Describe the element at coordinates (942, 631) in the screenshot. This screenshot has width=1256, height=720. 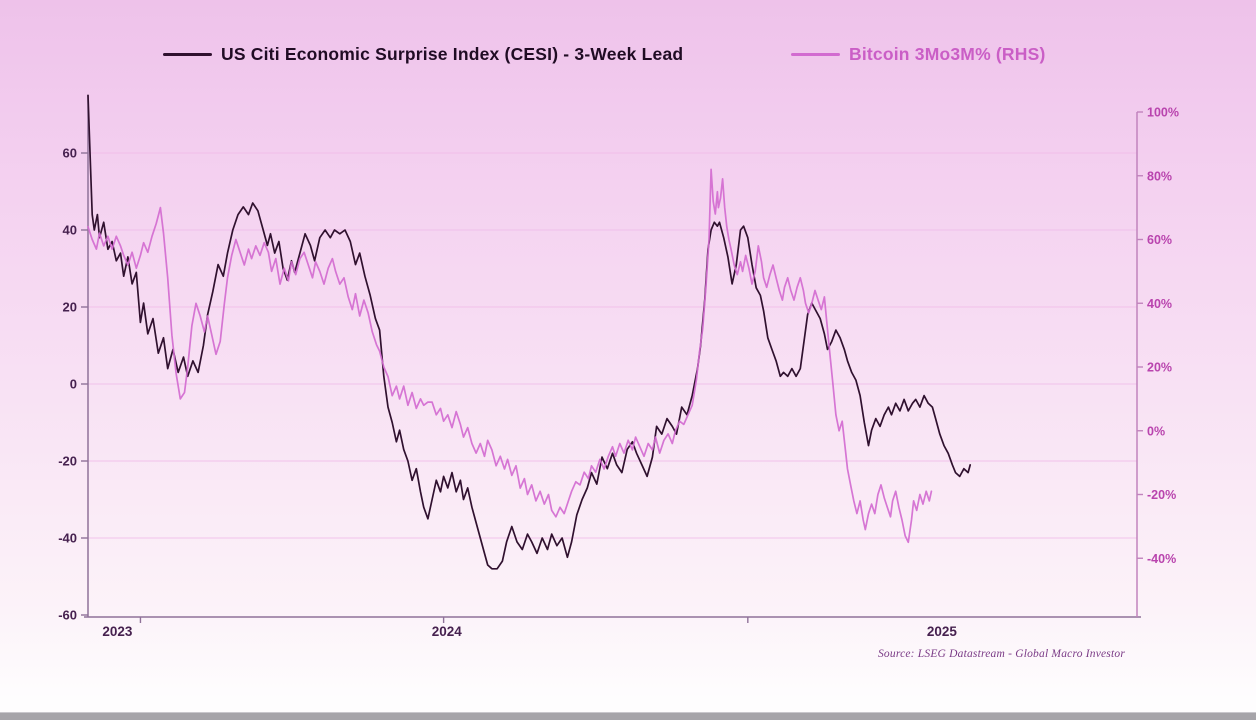
I see `x-axis-year-label: 2025` at that location.